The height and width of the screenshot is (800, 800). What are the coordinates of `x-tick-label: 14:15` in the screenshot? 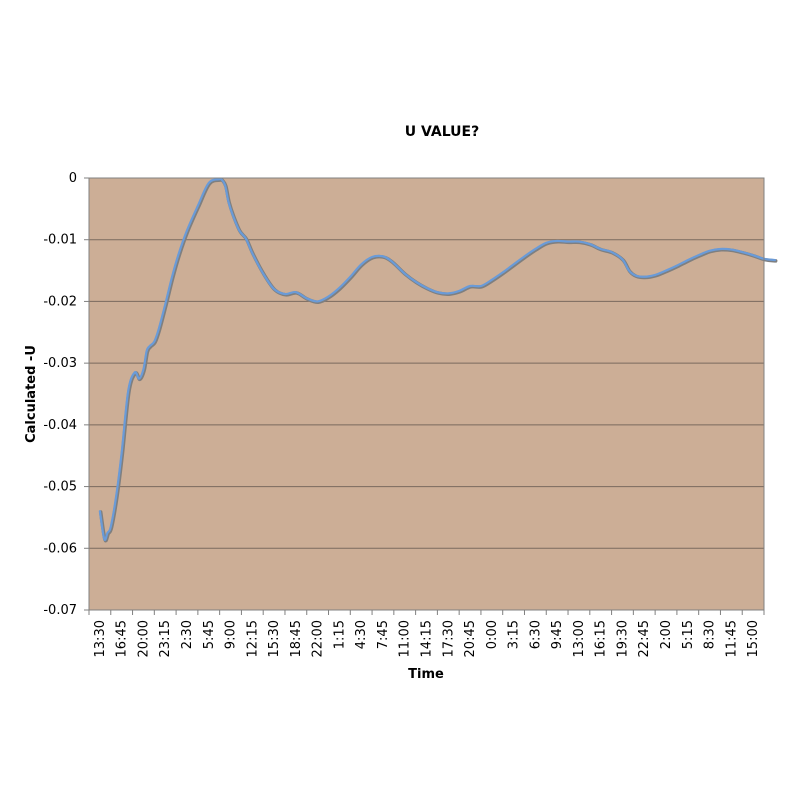 It's located at (427, 638).